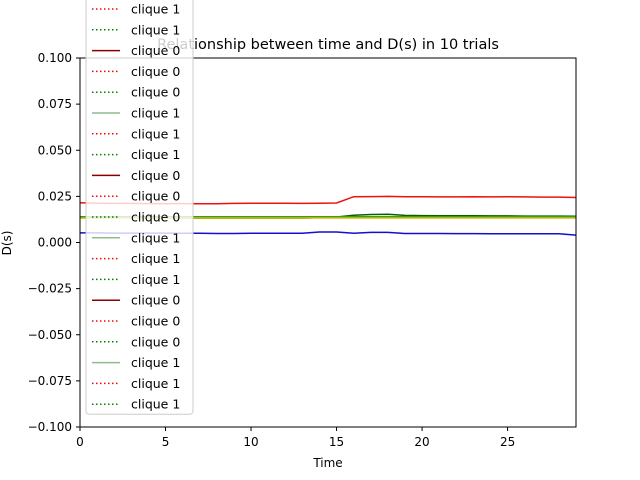 This screenshot has height=480, width=640. Describe the element at coordinates (55, 150) in the screenshot. I see `y-tick-label: 0.050` at that location.